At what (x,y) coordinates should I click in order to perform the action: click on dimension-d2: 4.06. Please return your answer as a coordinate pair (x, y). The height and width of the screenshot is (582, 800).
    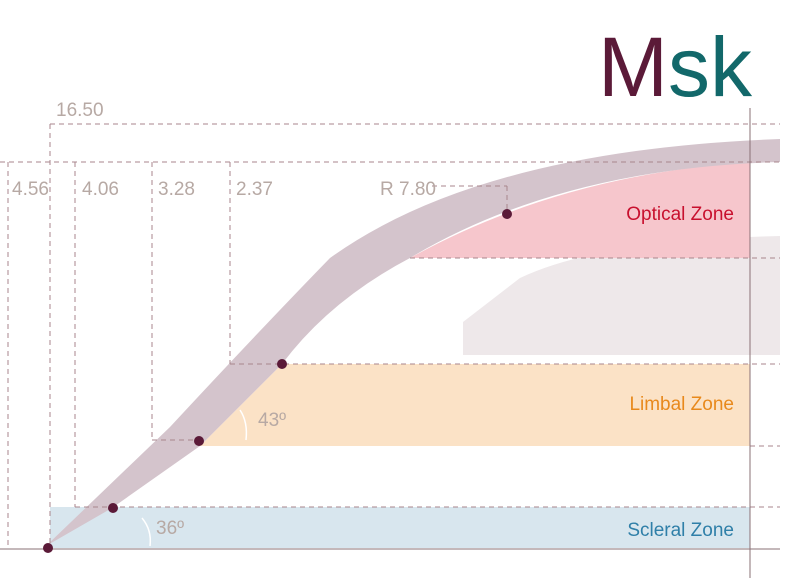
    Looking at the image, I should click on (100, 189).